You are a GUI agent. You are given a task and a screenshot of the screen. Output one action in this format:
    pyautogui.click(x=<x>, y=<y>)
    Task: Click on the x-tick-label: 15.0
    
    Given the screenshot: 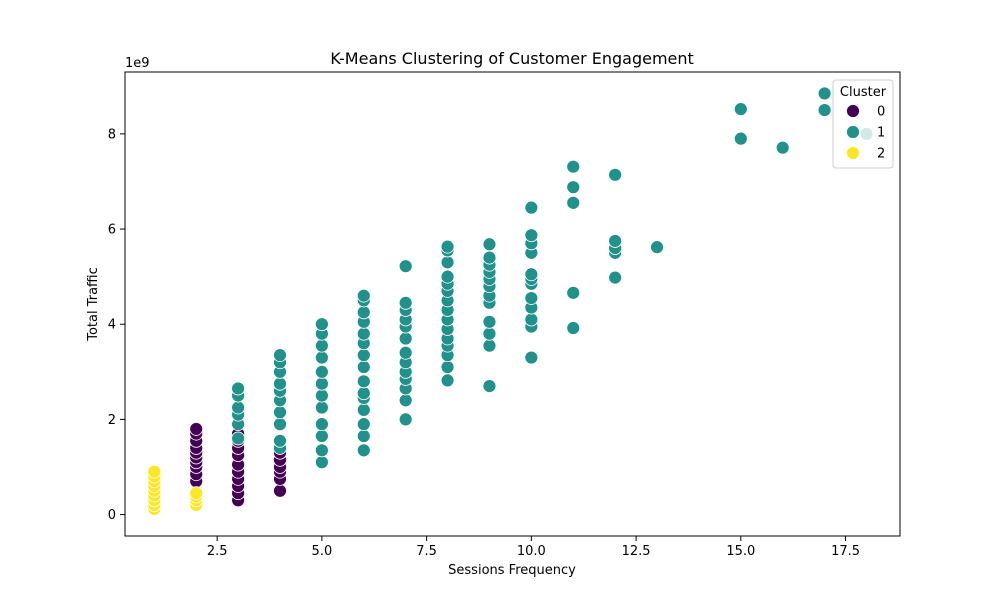 What is the action you would take?
    pyautogui.click(x=740, y=551)
    